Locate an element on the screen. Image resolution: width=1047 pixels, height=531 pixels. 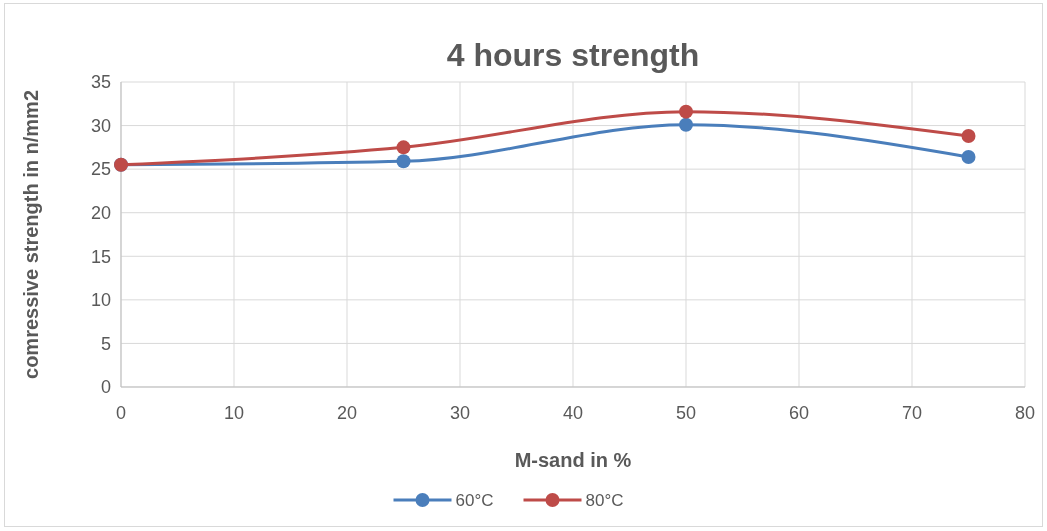
y-tick-label: 0 is located at coordinates (105, 387).